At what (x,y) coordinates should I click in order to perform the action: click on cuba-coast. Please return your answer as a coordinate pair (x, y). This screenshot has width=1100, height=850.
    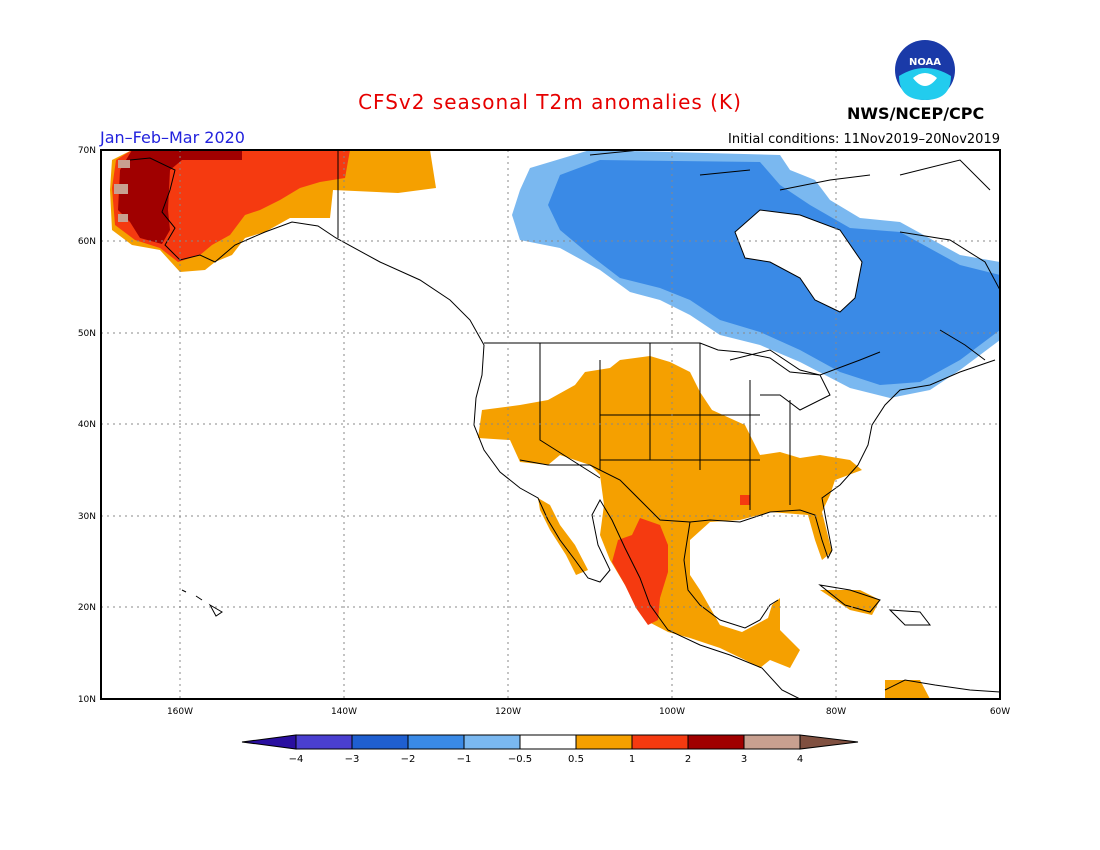
    Looking at the image, I should click on (849, 598).